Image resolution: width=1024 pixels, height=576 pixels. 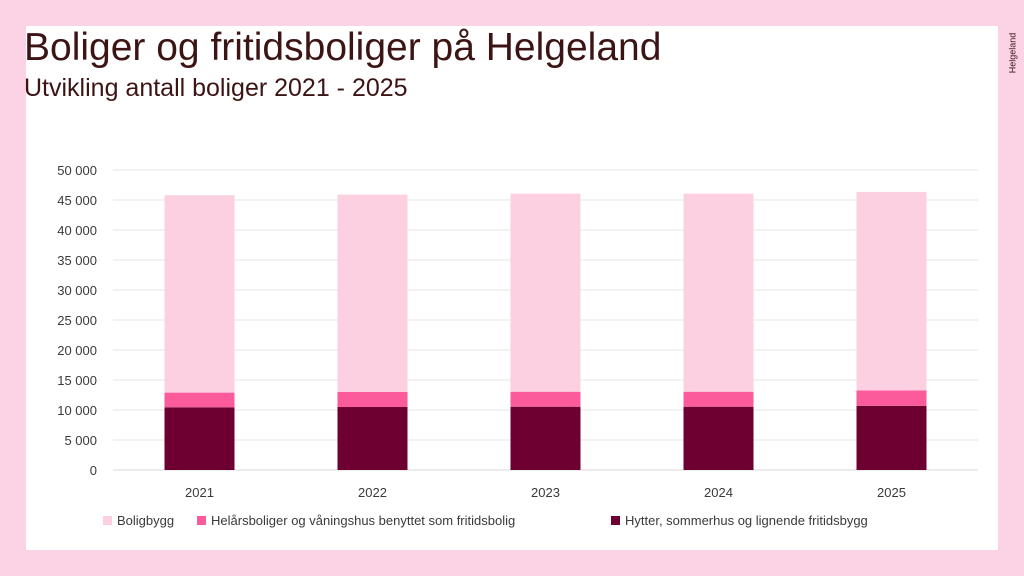 What do you see at coordinates (718, 492) in the screenshot?
I see `x-tick-label: 2024` at bounding box center [718, 492].